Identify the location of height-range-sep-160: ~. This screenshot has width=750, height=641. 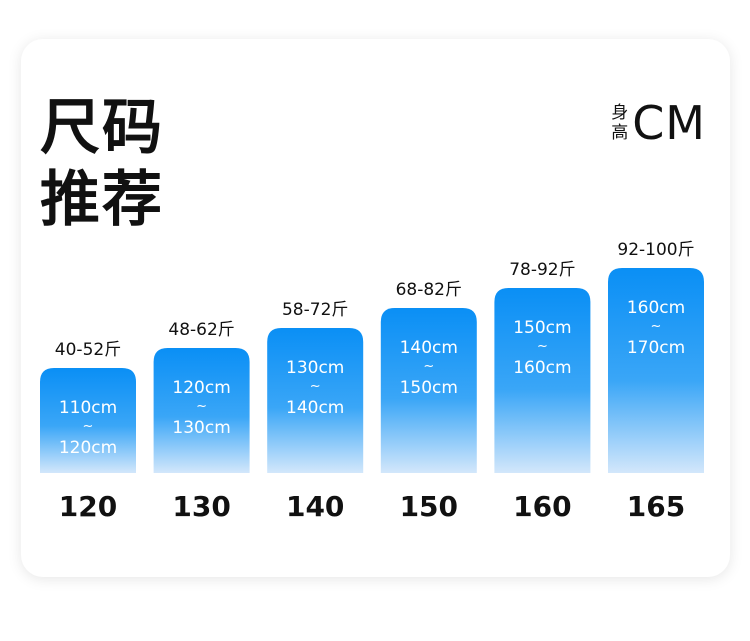
(542, 346).